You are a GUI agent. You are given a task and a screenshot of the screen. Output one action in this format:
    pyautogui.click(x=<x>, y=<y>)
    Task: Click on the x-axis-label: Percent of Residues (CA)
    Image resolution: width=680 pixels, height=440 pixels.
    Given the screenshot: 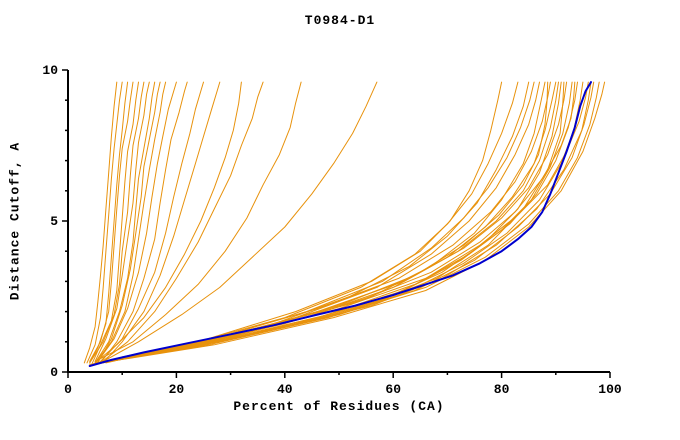 What is the action you would take?
    pyautogui.click(x=339, y=406)
    